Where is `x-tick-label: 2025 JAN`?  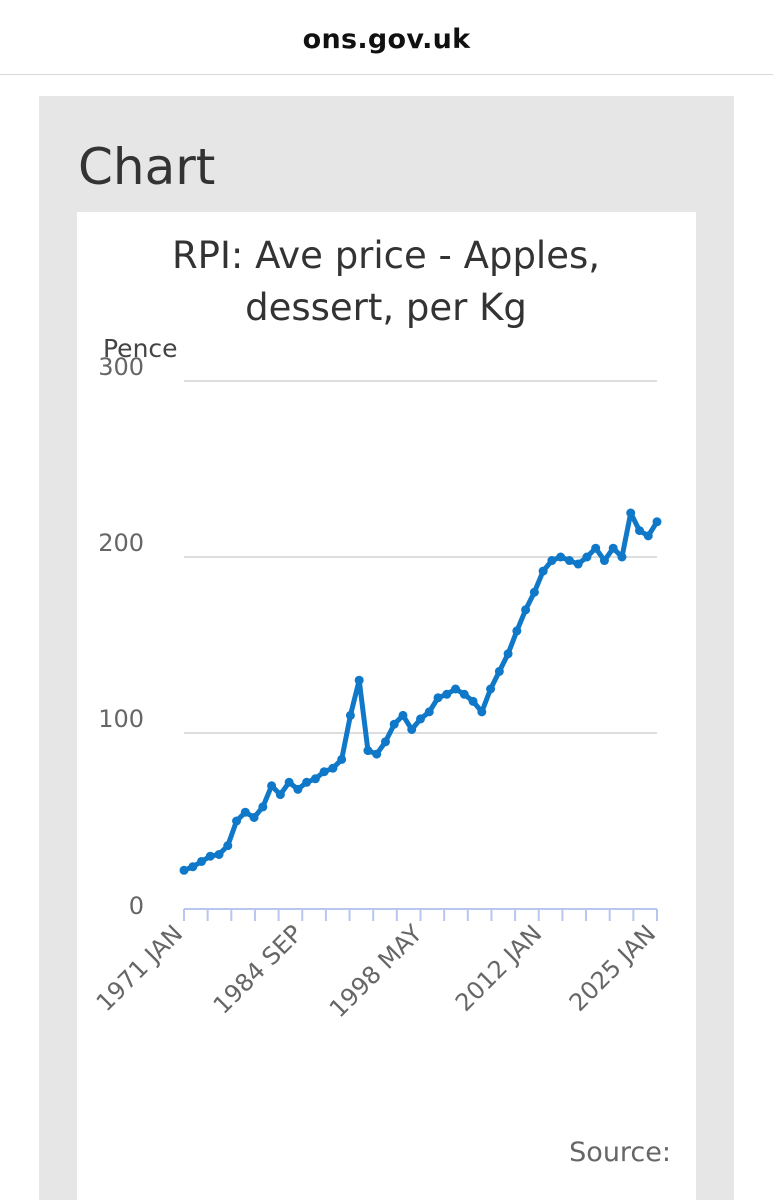 x-tick-label: 2025 JAN is located at coordinates (612, 967).